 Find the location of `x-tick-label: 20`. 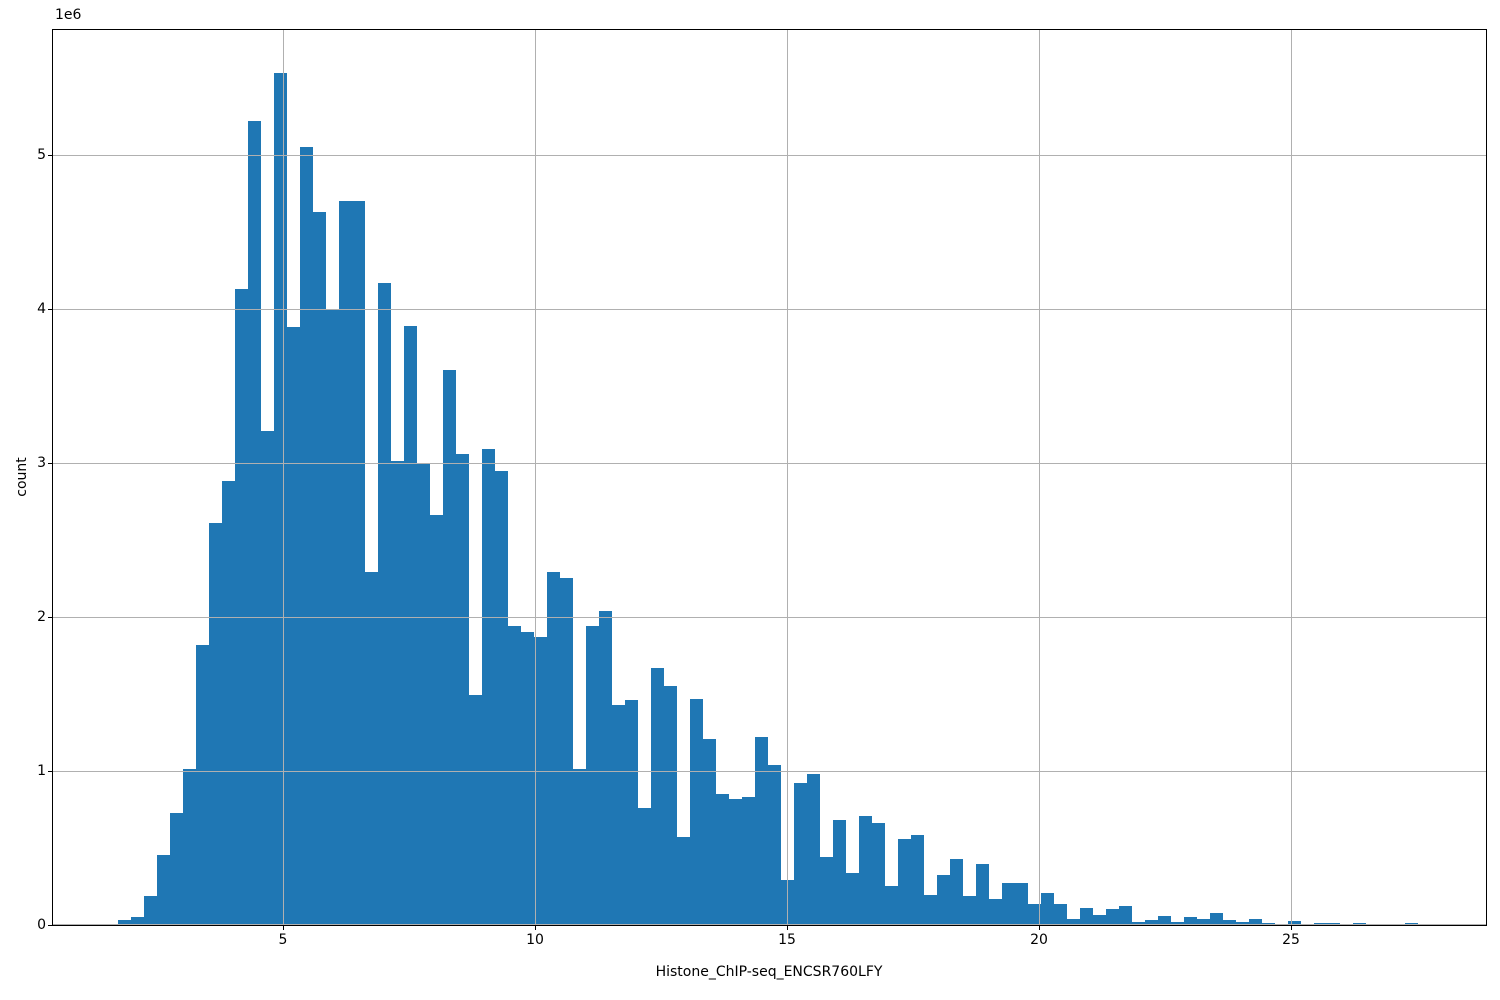

x-tick-label: 20 is located at coordinates (1039, 940).